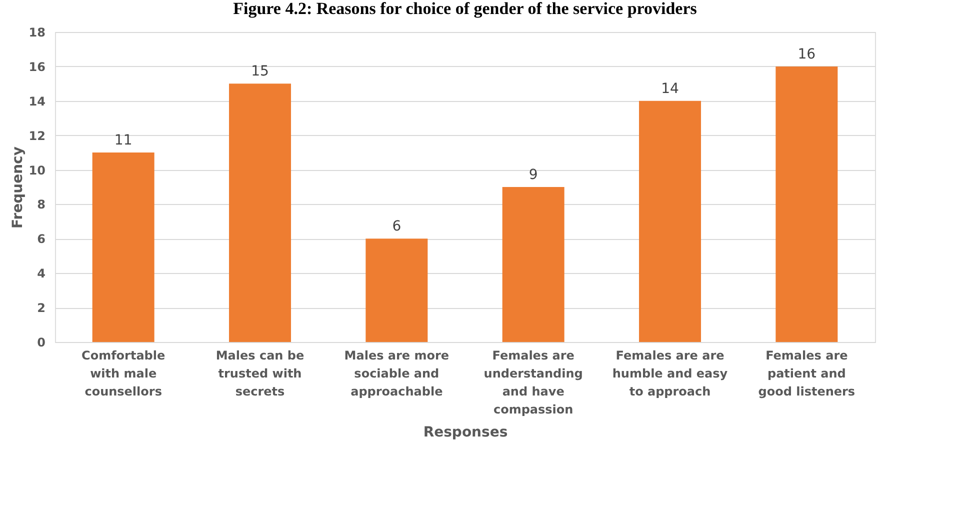 The image size is (953, 517). I want to click on data-label: 9, so click(533, 175).